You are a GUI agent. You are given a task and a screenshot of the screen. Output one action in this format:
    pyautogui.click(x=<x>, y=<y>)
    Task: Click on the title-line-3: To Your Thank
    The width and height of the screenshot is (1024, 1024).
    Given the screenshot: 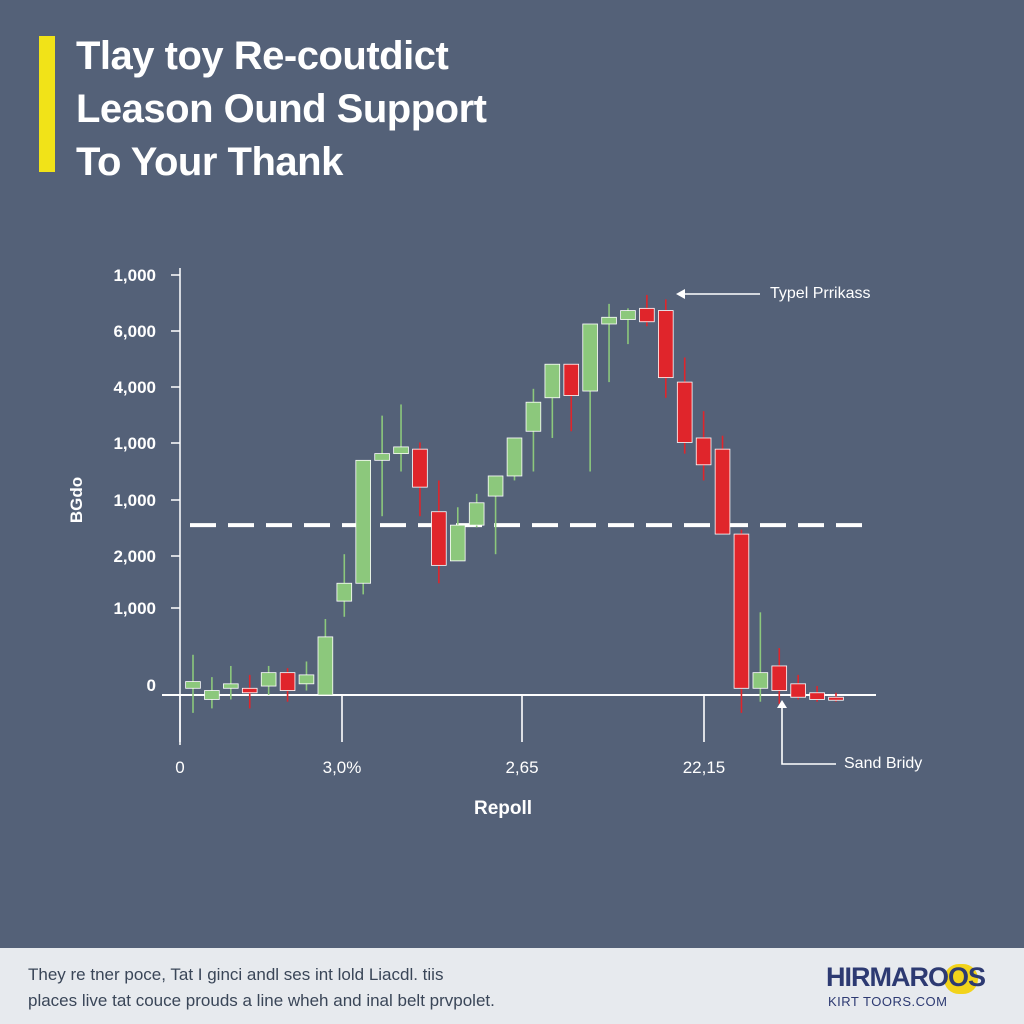 What is the action you would take?
    pyautogui.click(x=209, y=162)
    